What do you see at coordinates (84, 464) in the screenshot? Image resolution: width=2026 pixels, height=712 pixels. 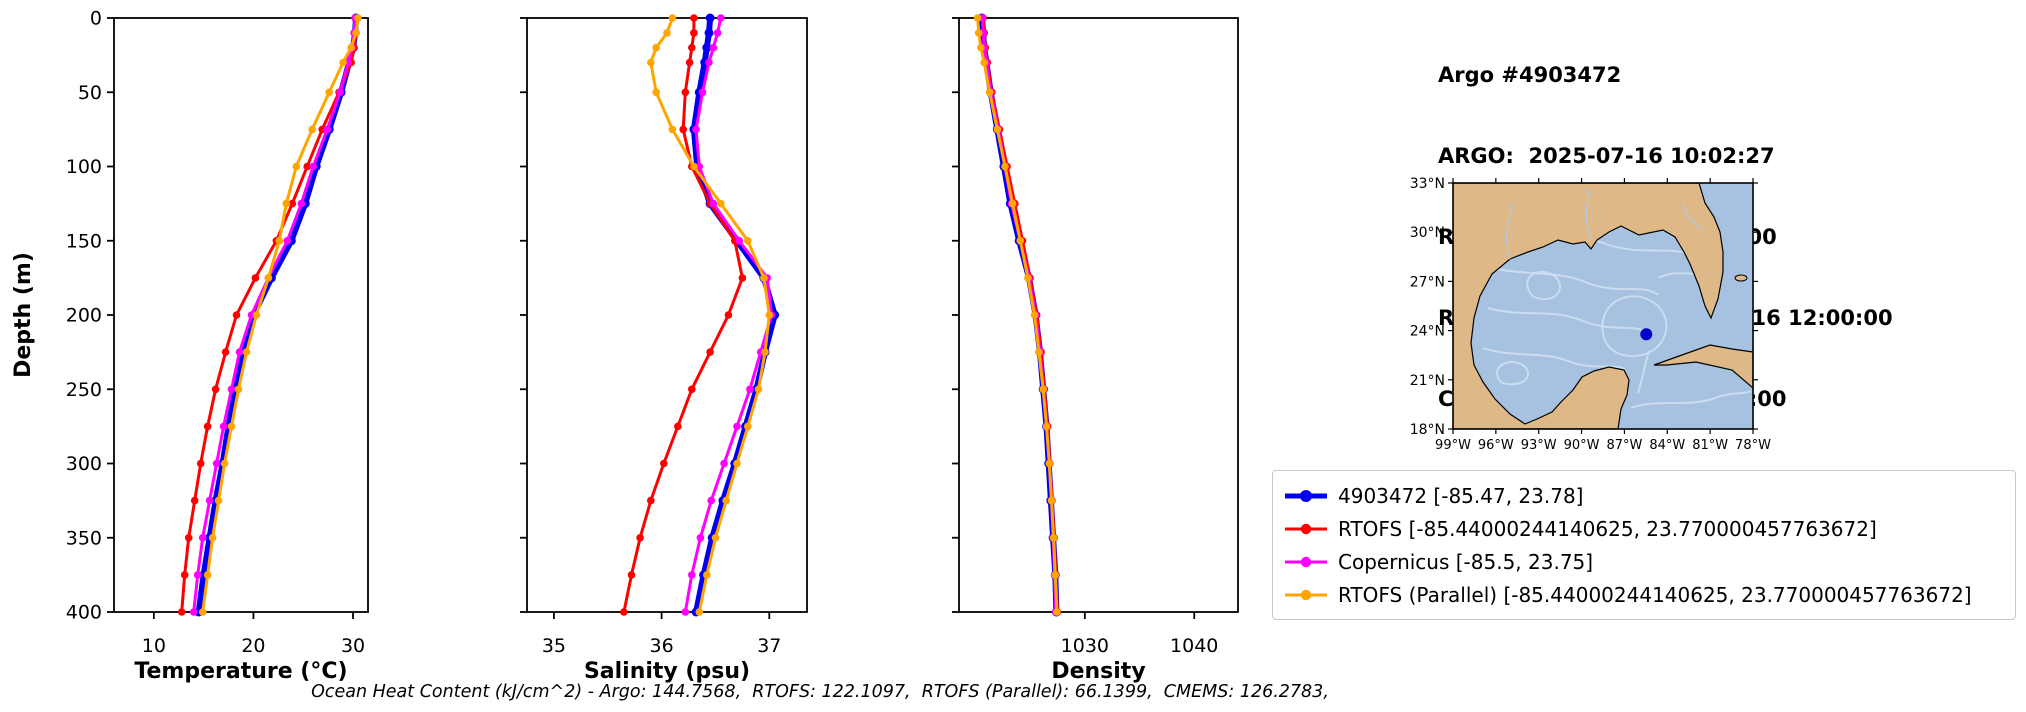 I see `depth-tick-label: 300` at bounding box center [84, 464].